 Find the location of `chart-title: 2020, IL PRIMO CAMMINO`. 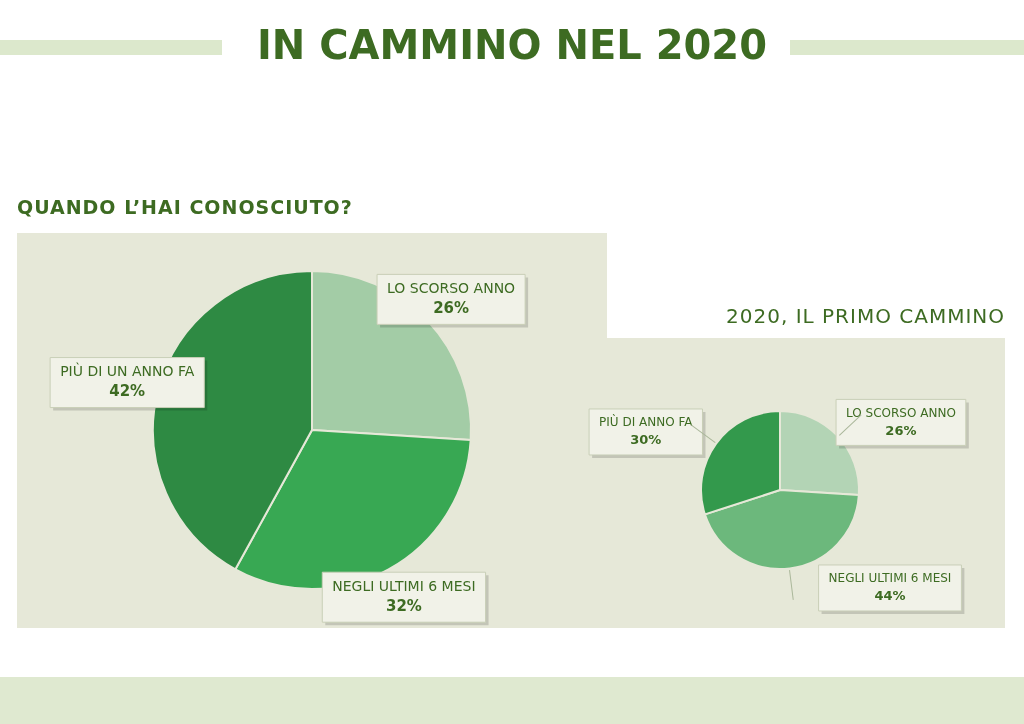

chart-title: 2020, IL PRIMO CAMMINO is located at coordinates (865, 316).